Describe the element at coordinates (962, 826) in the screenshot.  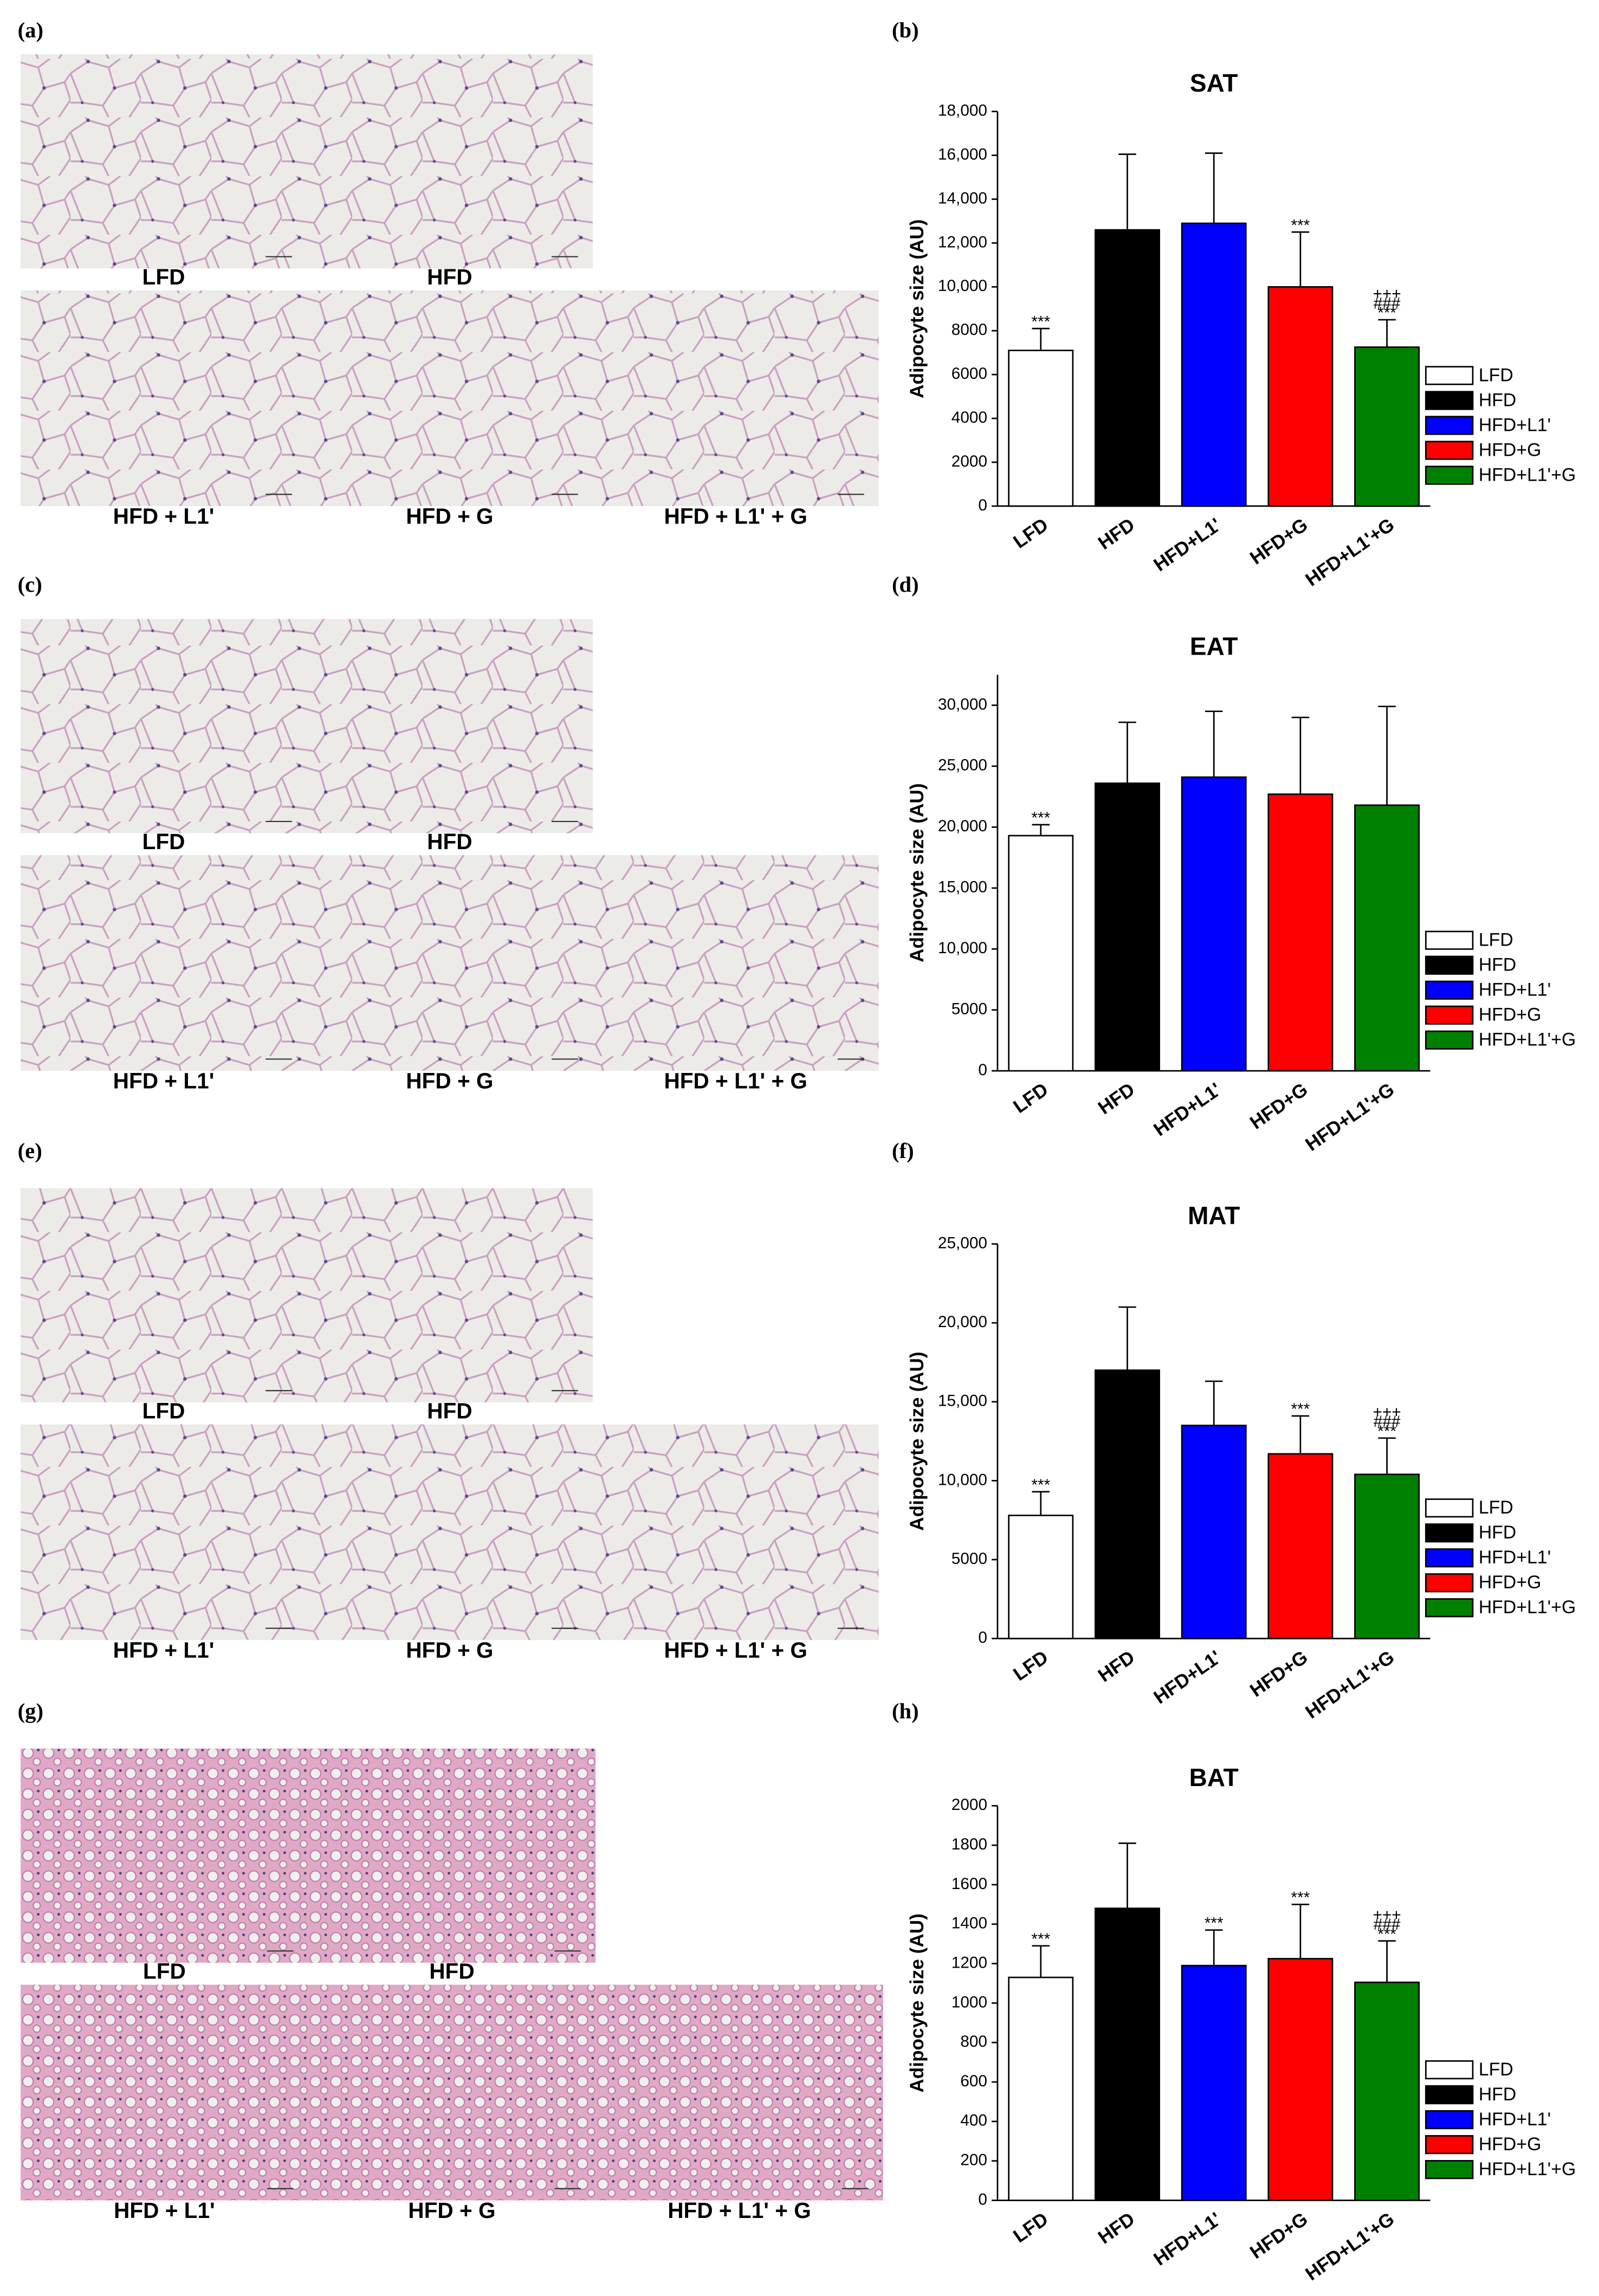
I see `y-tick-label: 20,000` at that location.